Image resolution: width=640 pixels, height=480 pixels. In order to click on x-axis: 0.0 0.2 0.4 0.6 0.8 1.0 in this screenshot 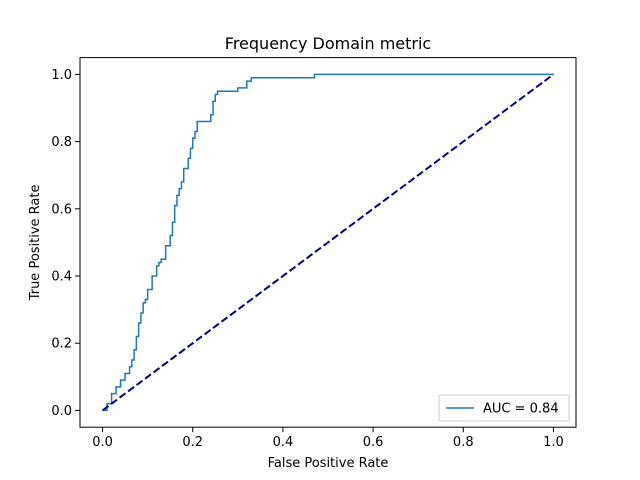, I will do `click(328, 438)`.